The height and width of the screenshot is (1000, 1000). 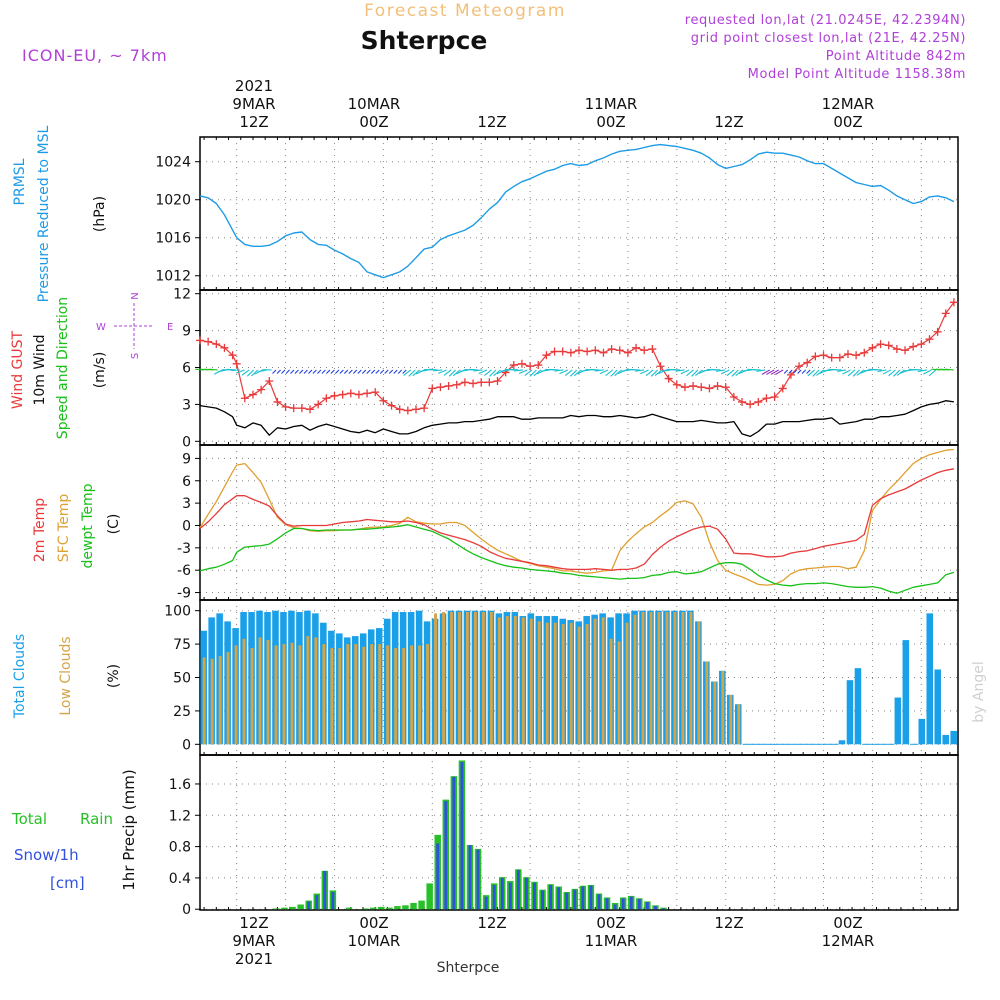 What do you see at coordinates (20, 181) in the screenshot?
I see `pressure-label-prmsl: PRMSL` at bounding box center [20, 181].